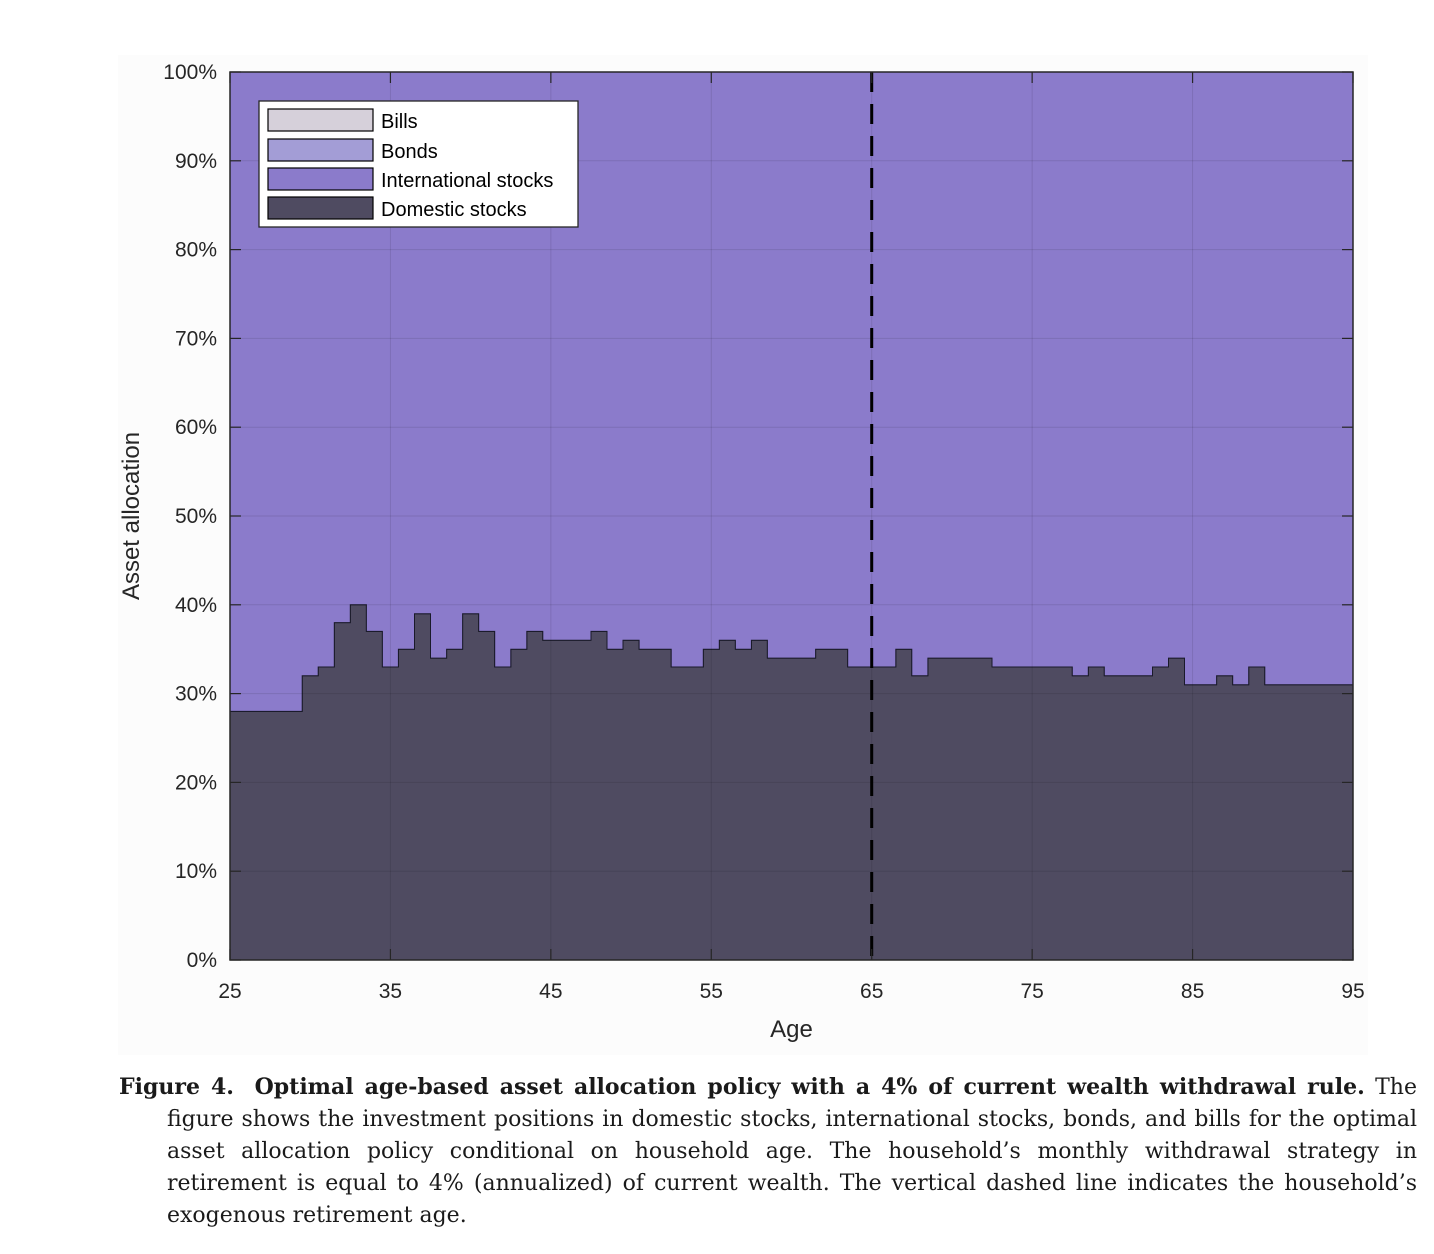  What do you see at coordinates (871, 991) in the screenshot?
I see `x-tick-label: 65` at bounding box center [871, 991].